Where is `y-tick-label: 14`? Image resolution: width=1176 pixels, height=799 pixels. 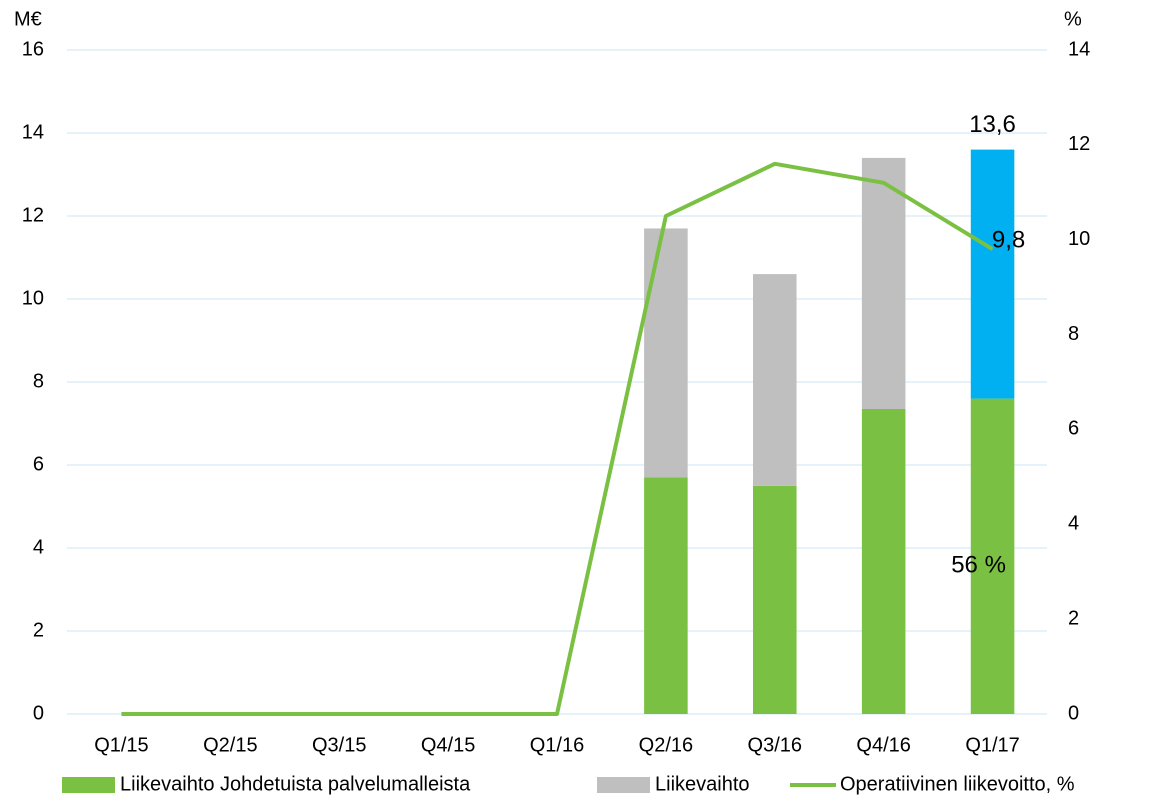
y-tick-label: 14 is located at coordinates (33, 132).